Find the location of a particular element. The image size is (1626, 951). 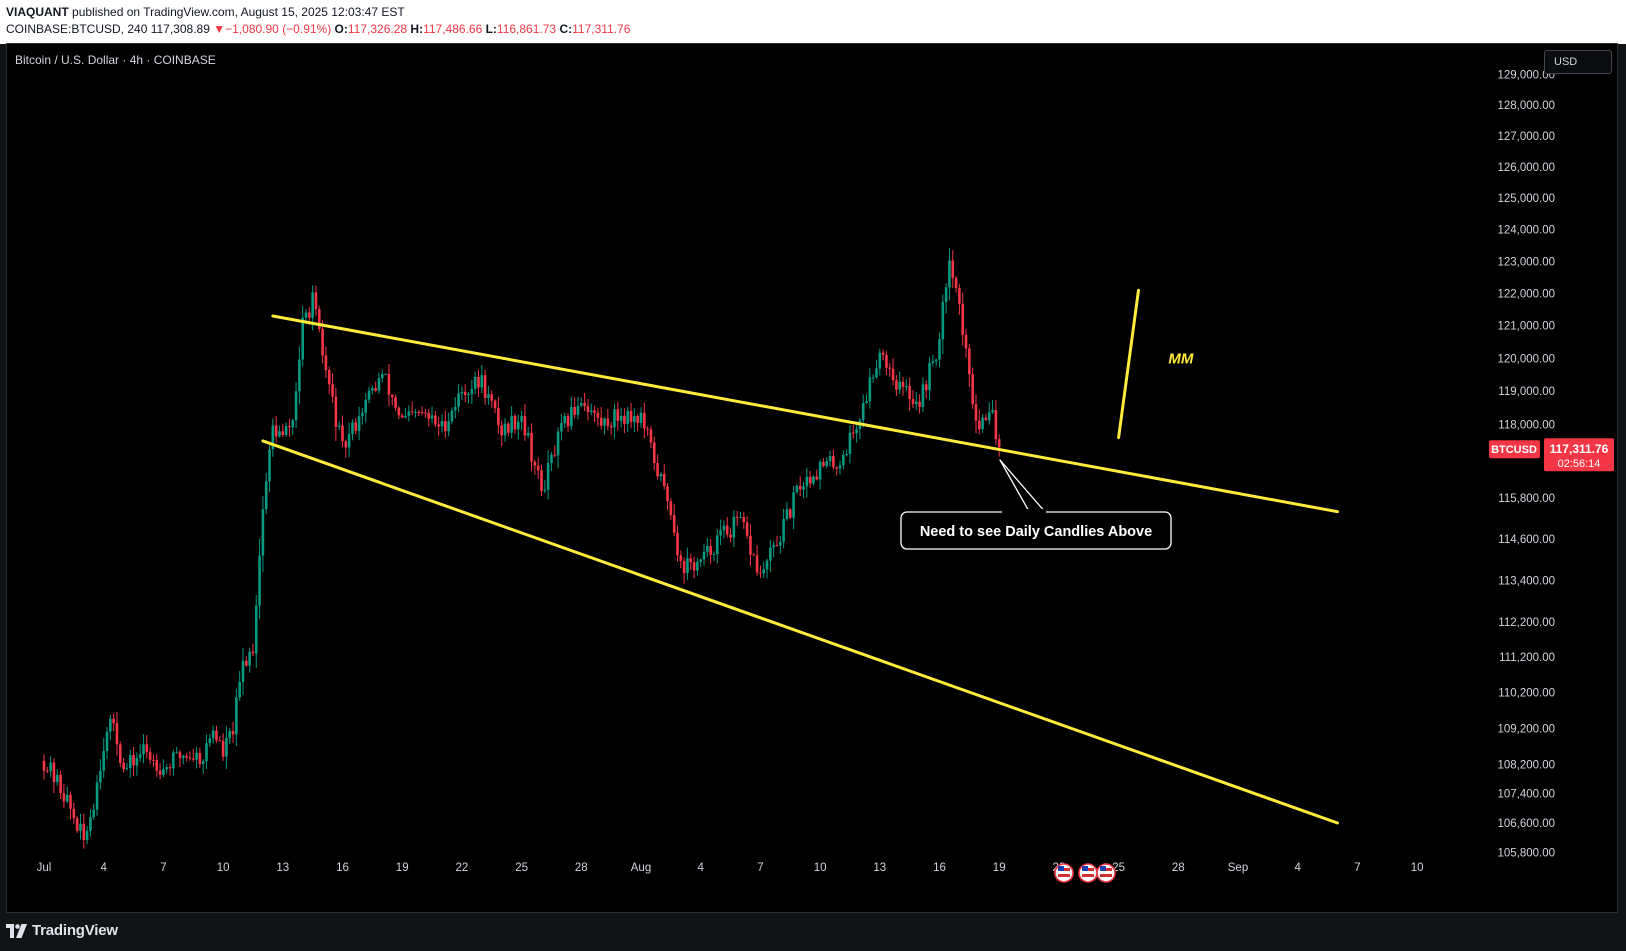

time-axis-label: 4 is located at coordinates (700, 868).